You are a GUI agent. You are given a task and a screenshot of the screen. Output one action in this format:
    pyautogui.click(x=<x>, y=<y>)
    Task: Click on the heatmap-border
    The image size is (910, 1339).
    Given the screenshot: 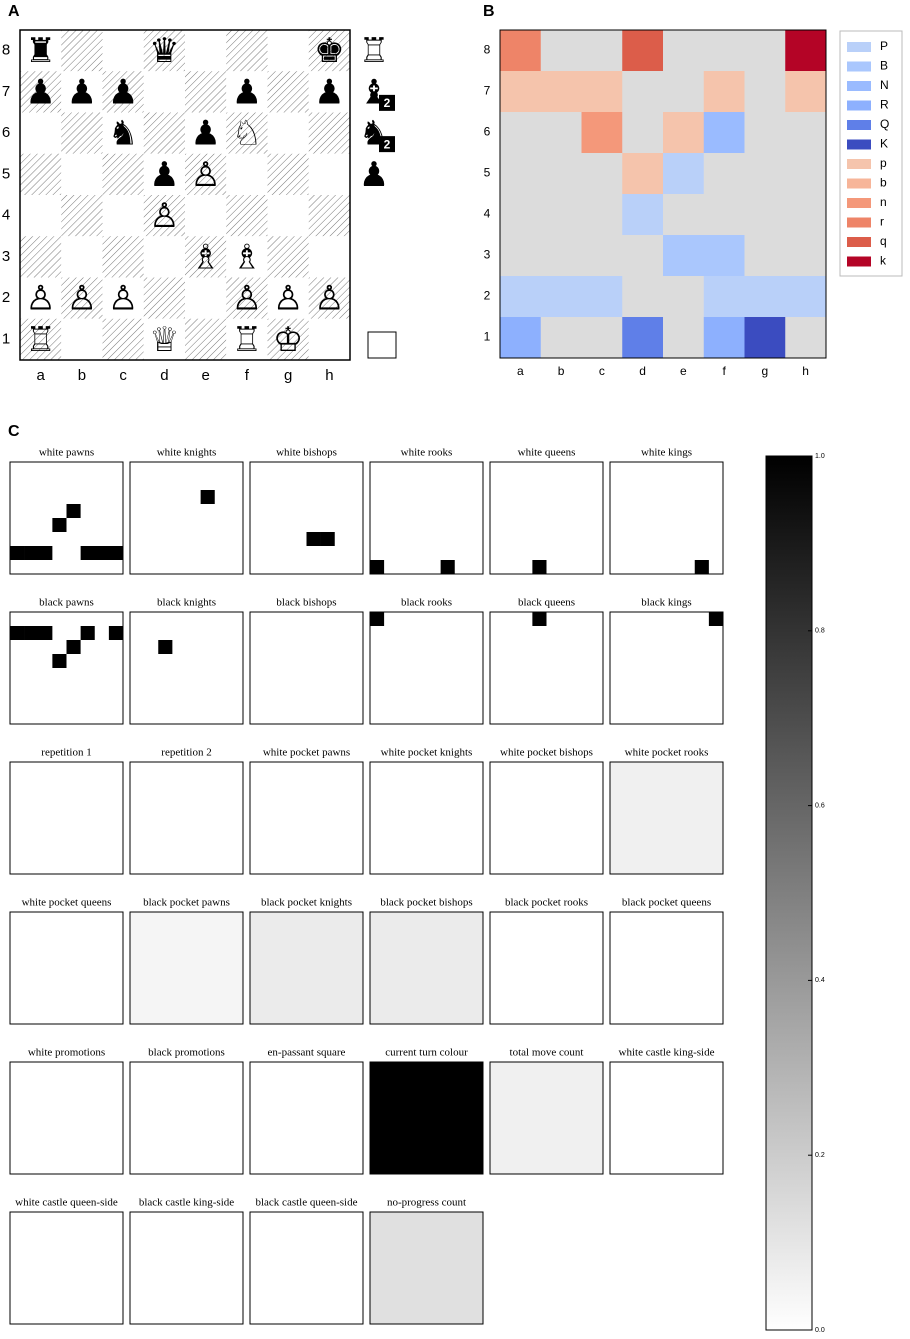 What is the action you would take?
    pyautogui.click(x=663, y=194)
    